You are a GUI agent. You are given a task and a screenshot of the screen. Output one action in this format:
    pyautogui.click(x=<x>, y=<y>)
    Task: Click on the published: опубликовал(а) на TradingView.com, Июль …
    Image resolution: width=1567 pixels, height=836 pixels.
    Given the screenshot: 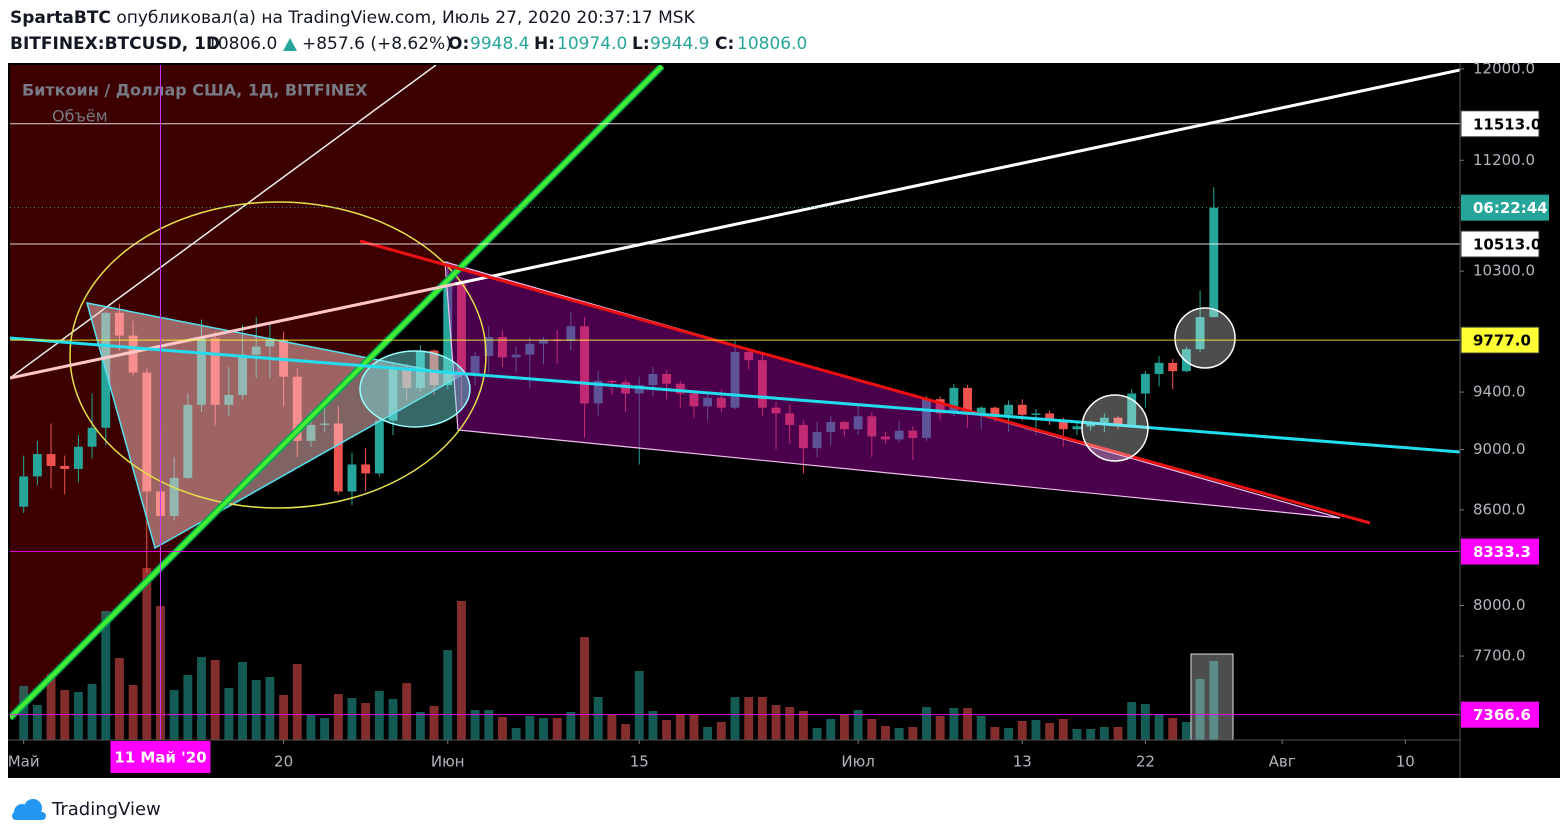 What is the action you would take?
    pyautogui.click(x=405, y=18)
    